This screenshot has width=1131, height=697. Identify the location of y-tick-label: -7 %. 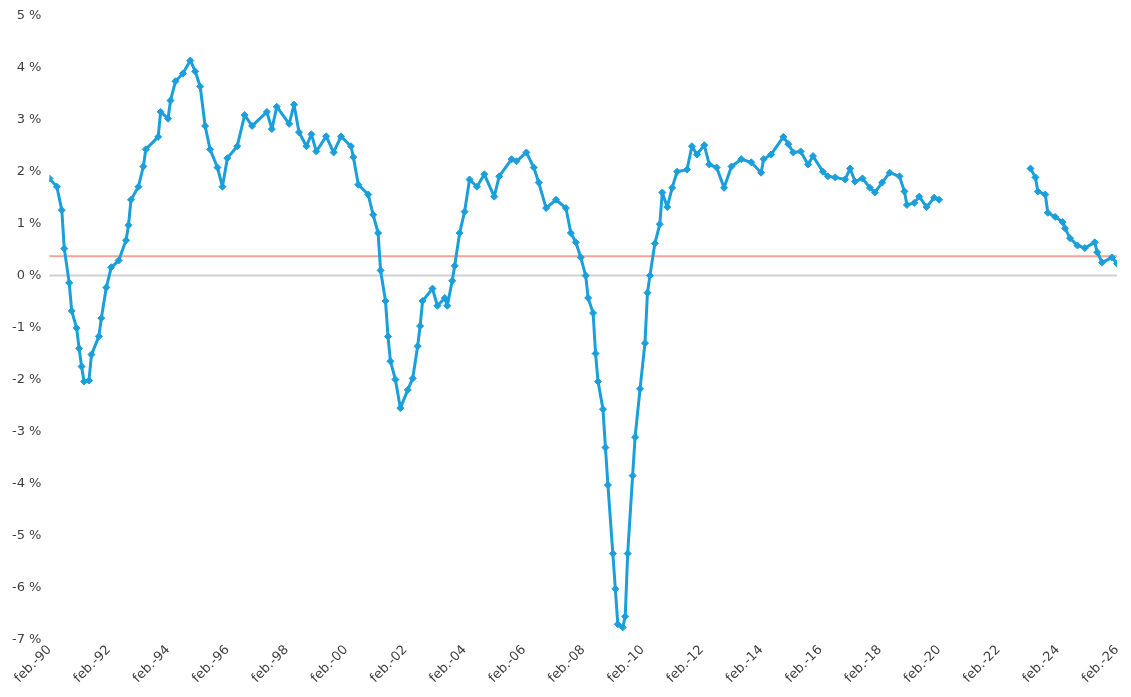
(26, 638).